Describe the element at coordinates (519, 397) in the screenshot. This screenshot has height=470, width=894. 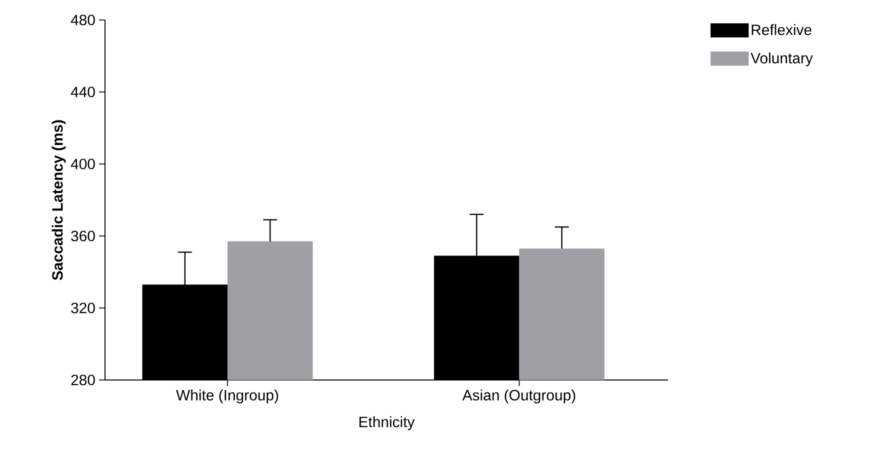
I see `x-tick-label: Asian (Outgroup)` at that location.